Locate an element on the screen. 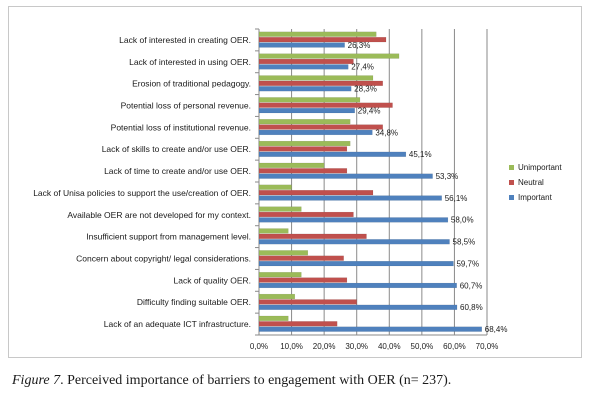 This screenshot has width=592, height=401. x-tick-label: 20,0% is located at coordinates (324, 346).